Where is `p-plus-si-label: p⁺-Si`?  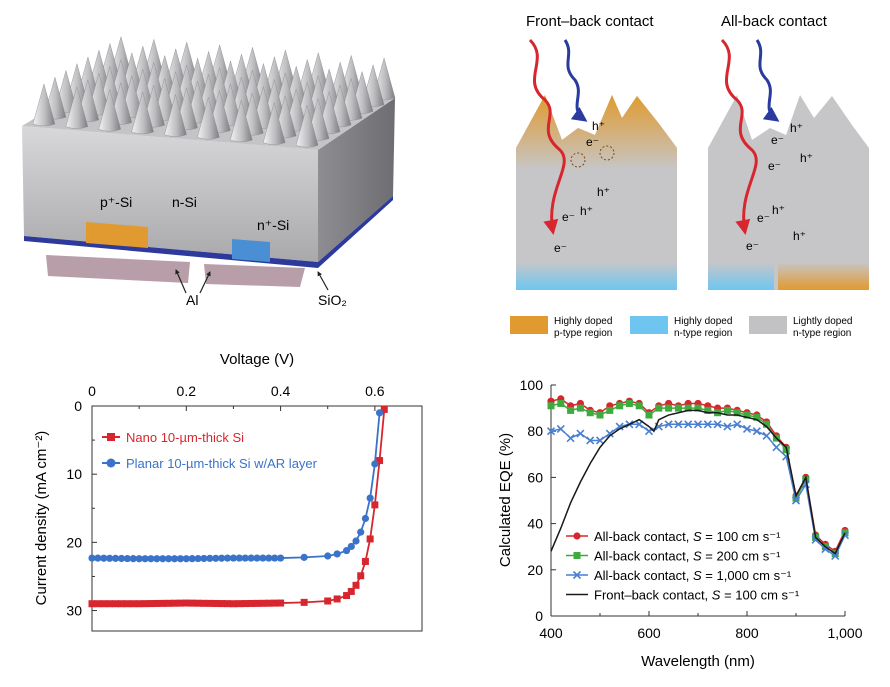
p-plus-si-label: p⁺-Si is located at coordinates (116, 202).